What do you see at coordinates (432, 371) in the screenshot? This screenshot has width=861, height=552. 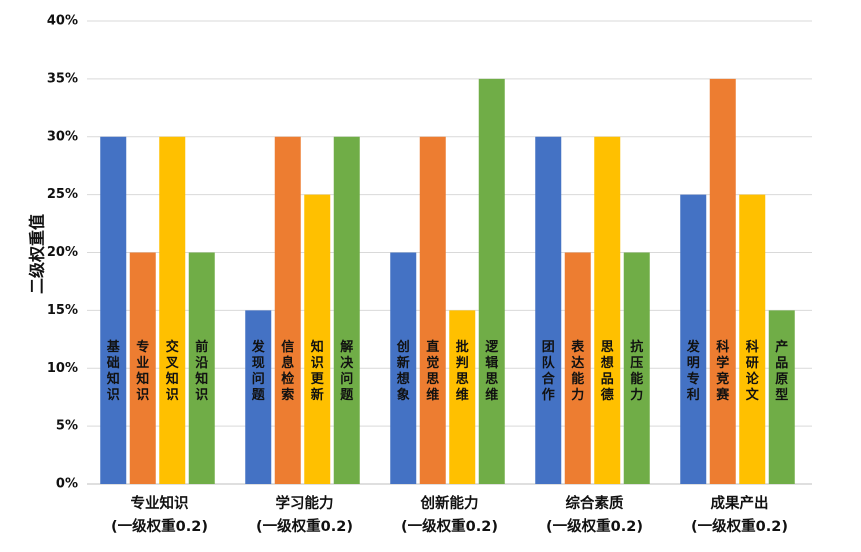 I see `bar-label: 直觉思维` at bounding box center [432, 371].